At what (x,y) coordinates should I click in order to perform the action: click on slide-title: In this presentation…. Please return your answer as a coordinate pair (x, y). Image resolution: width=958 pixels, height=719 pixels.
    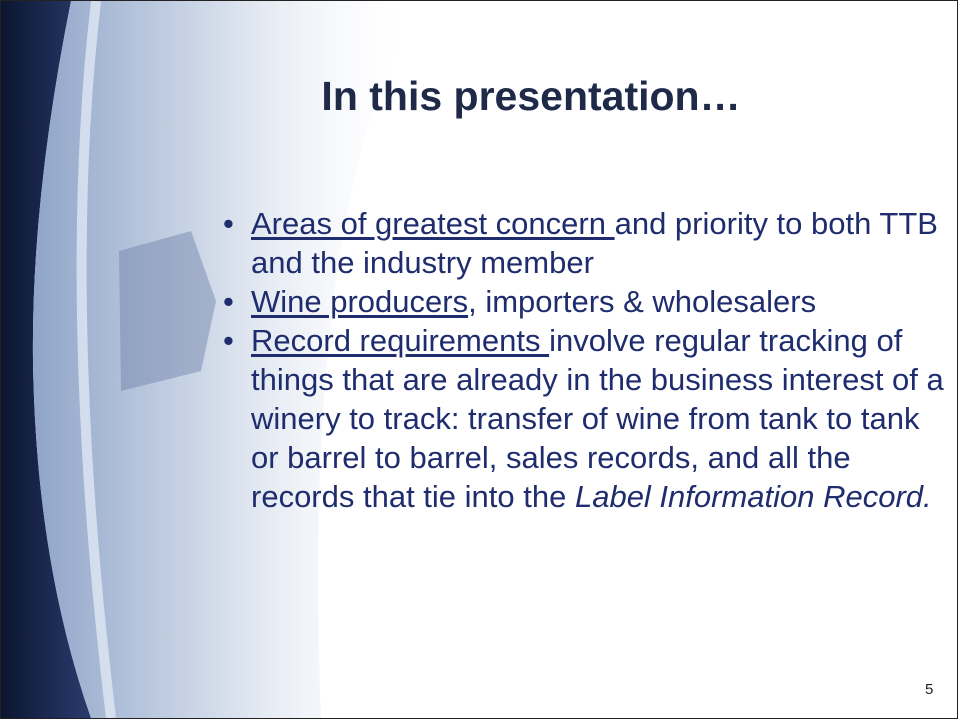
    Looking at the image, I should click on (531, 96).